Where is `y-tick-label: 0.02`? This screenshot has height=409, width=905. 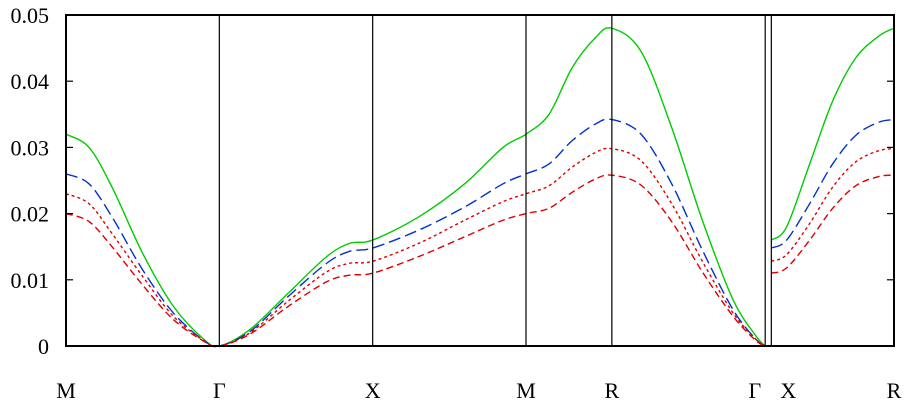
y-tick-label: 0.02 is located at coordinates (30, 214).